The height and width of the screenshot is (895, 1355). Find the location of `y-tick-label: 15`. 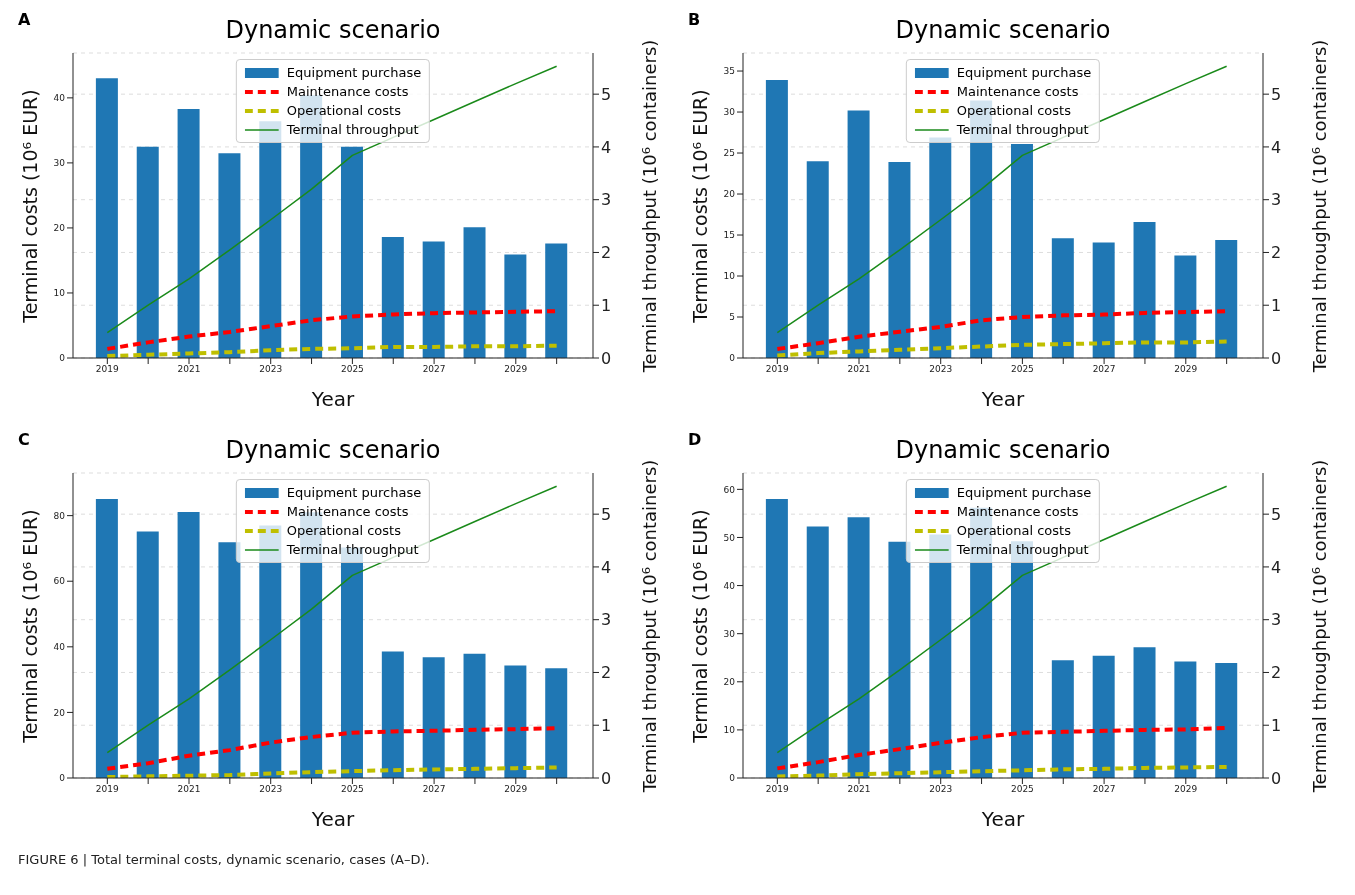

y-tick-label: 15 is located at coordinates (729, 235).